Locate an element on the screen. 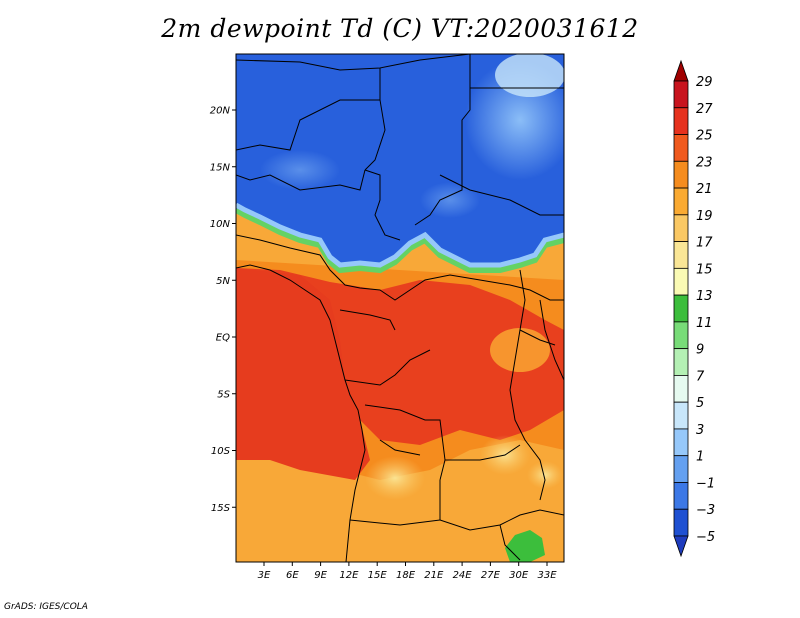 The width and height of the screenshot is (800, 618). longitude-axis: 3E 6E 9E 12E 15E 18E 21E 24E 27E 30E 33E is located at coordinates (407, 571).